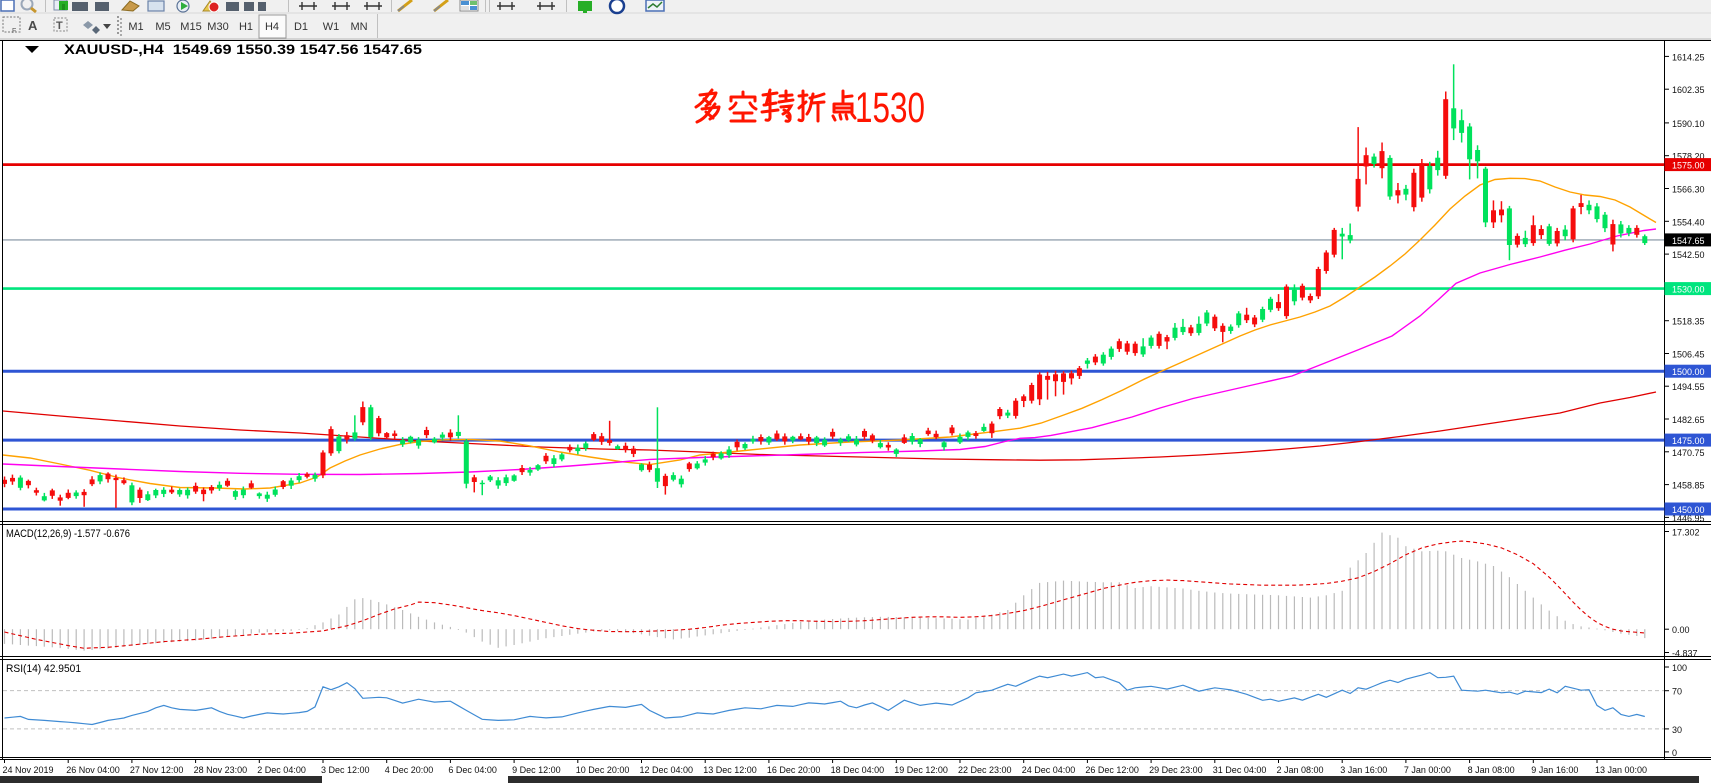 This screenshot has height=783, width=1711. I want to click on svg-text: 17.302, so click(1686, 533).